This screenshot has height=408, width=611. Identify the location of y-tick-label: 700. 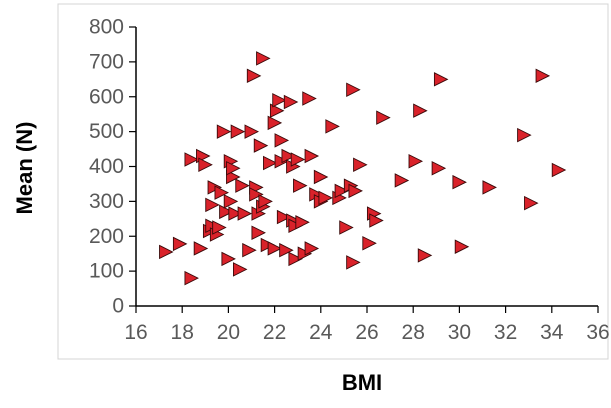
(106, 61).